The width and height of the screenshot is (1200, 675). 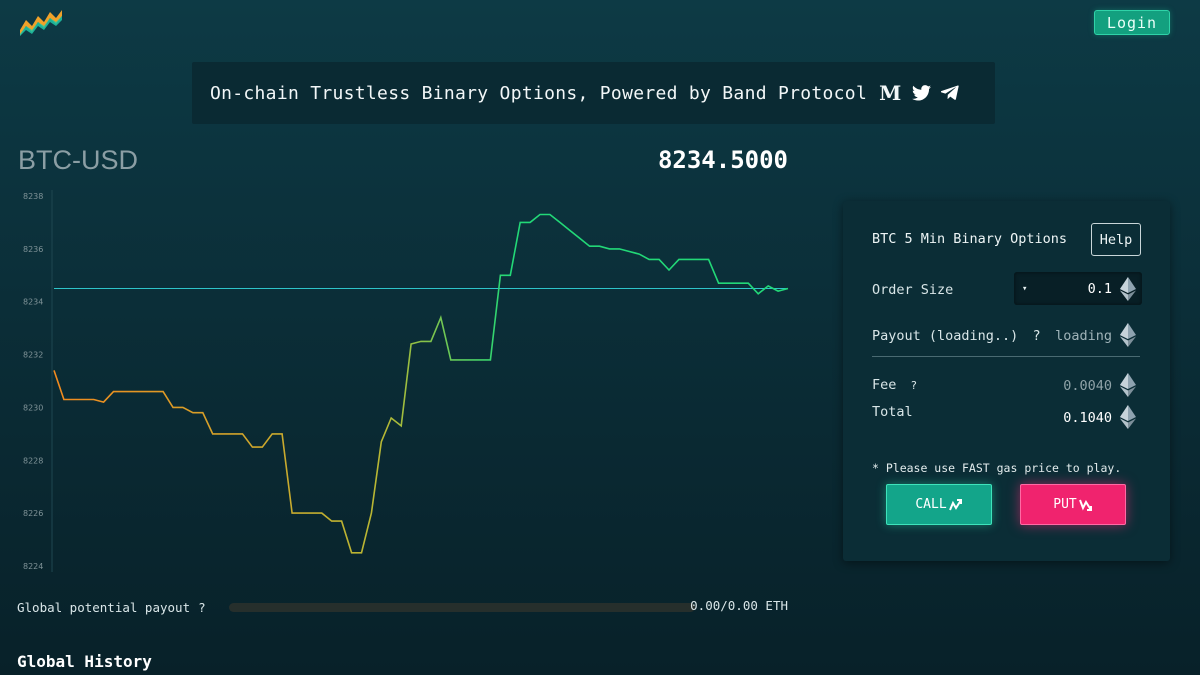 I want to click on payout-label: Payout (loading..), so click(x=945, y=336).